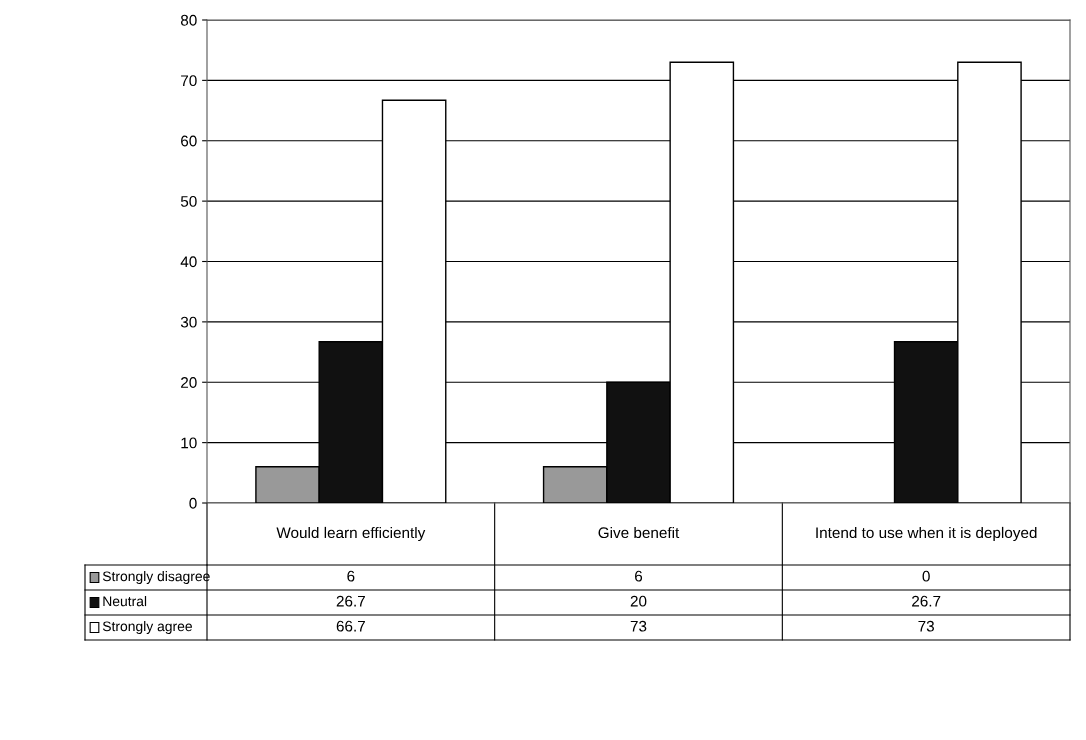 This screenshot has height=740, width=1086. I want to click on y-tick-label: 0, so click(193, 503).